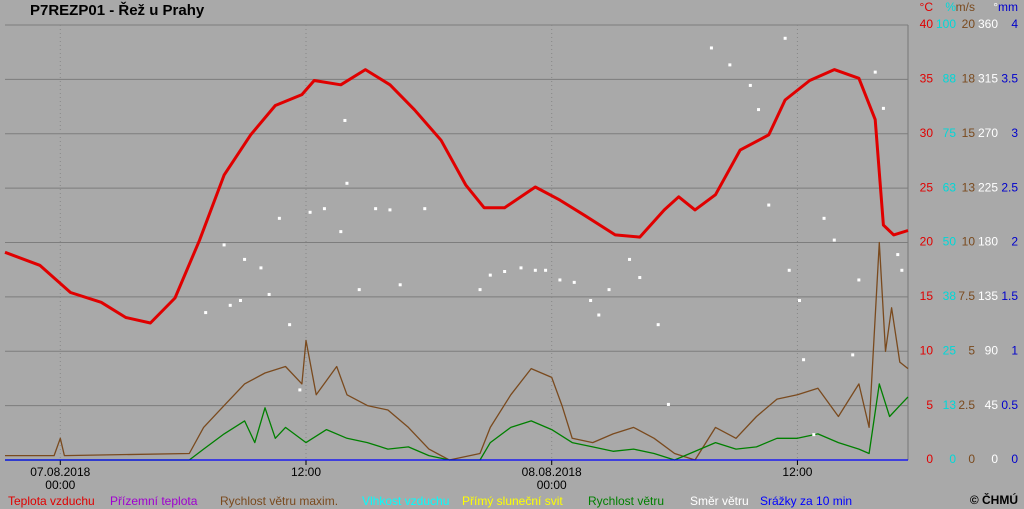 The image size is (1024, 509). What do you see at coordinates (51, 501) in the screenshot?
I see `legend-entry: Teplota vzduchu` at bounding box center [51, 501].